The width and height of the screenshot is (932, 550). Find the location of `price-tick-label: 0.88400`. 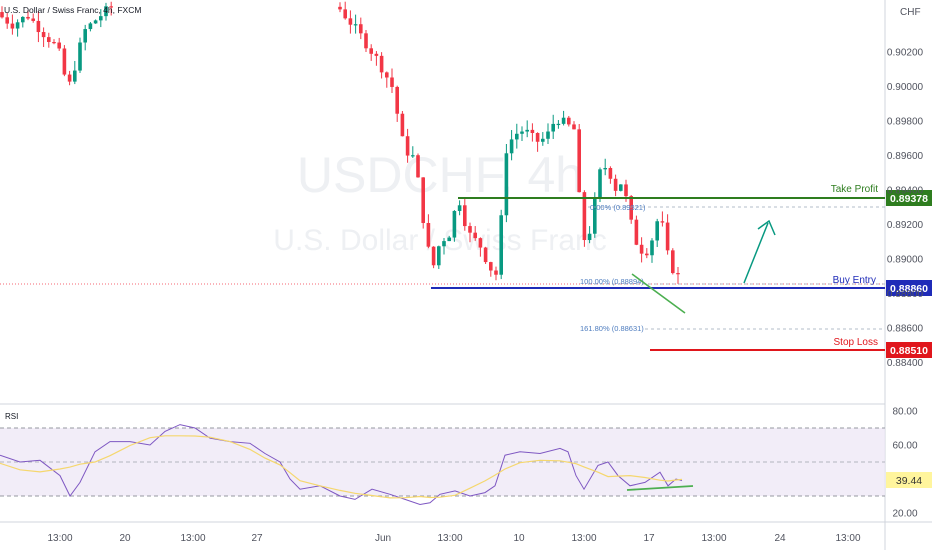

price-tick-label: 0.88400 is located at coordinates (905, 363).